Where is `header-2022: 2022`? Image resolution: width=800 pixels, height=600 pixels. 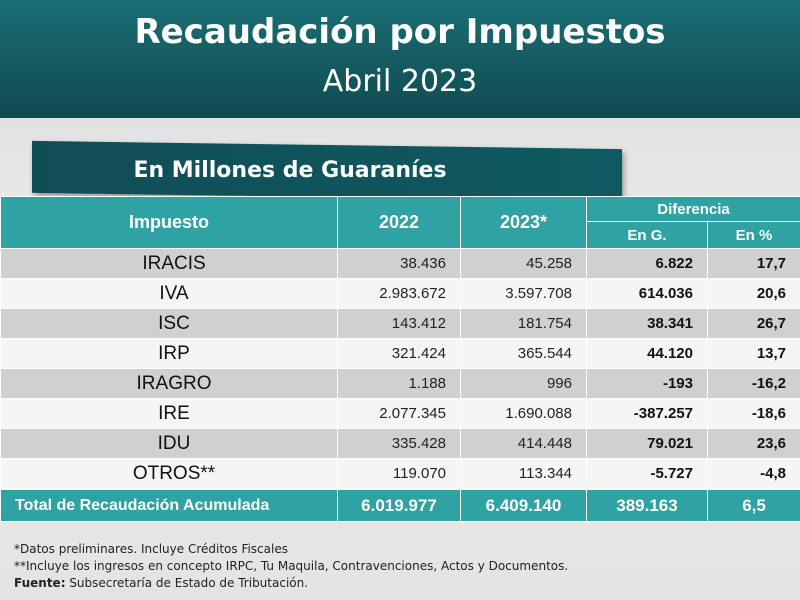 header-2022: 2022 is located at coordinates (399, 222).